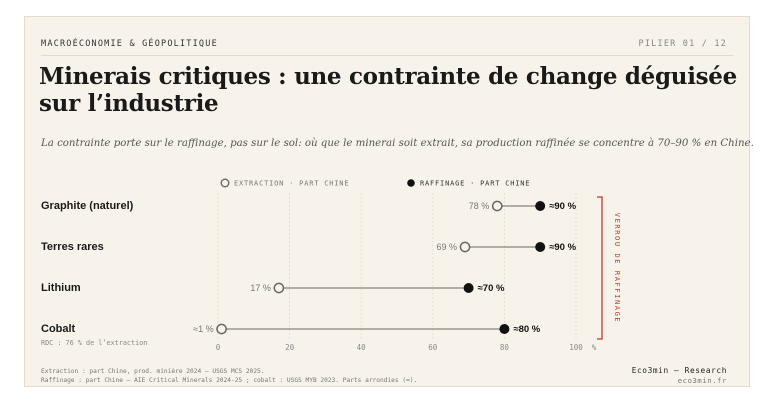 Image resolution: width=768 pixels, height=403 pixels. Describe the element at coordinates (505, 347) in the screenshot. I see `x-tick-label: 80` at that location.